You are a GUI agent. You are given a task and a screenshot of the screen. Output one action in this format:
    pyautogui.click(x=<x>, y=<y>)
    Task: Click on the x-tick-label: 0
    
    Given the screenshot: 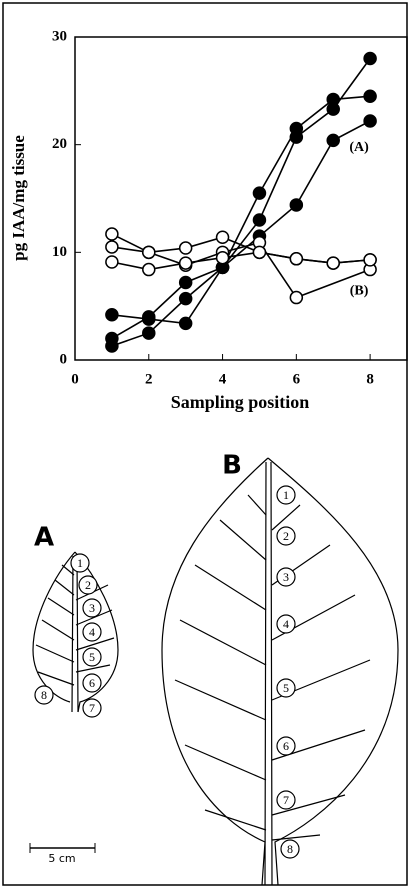 What is the action you would take?
    pyautogui.click(x=75, y=379)
    